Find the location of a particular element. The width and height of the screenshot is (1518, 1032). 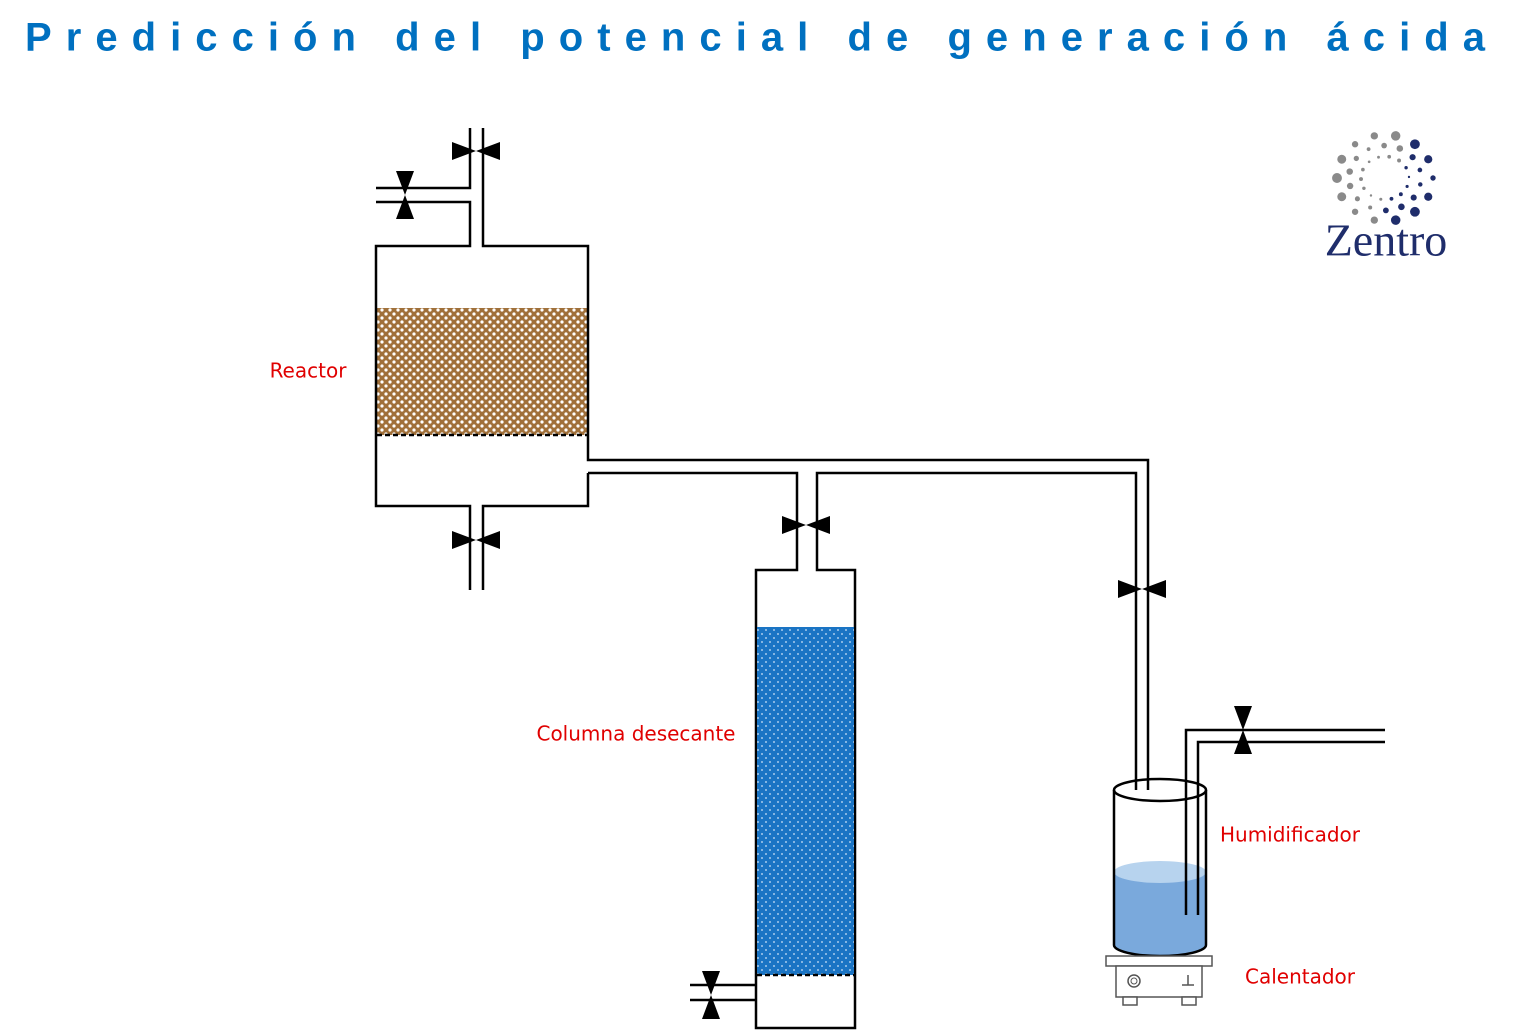

label: Calentador is located at coordinates (1300, 977).